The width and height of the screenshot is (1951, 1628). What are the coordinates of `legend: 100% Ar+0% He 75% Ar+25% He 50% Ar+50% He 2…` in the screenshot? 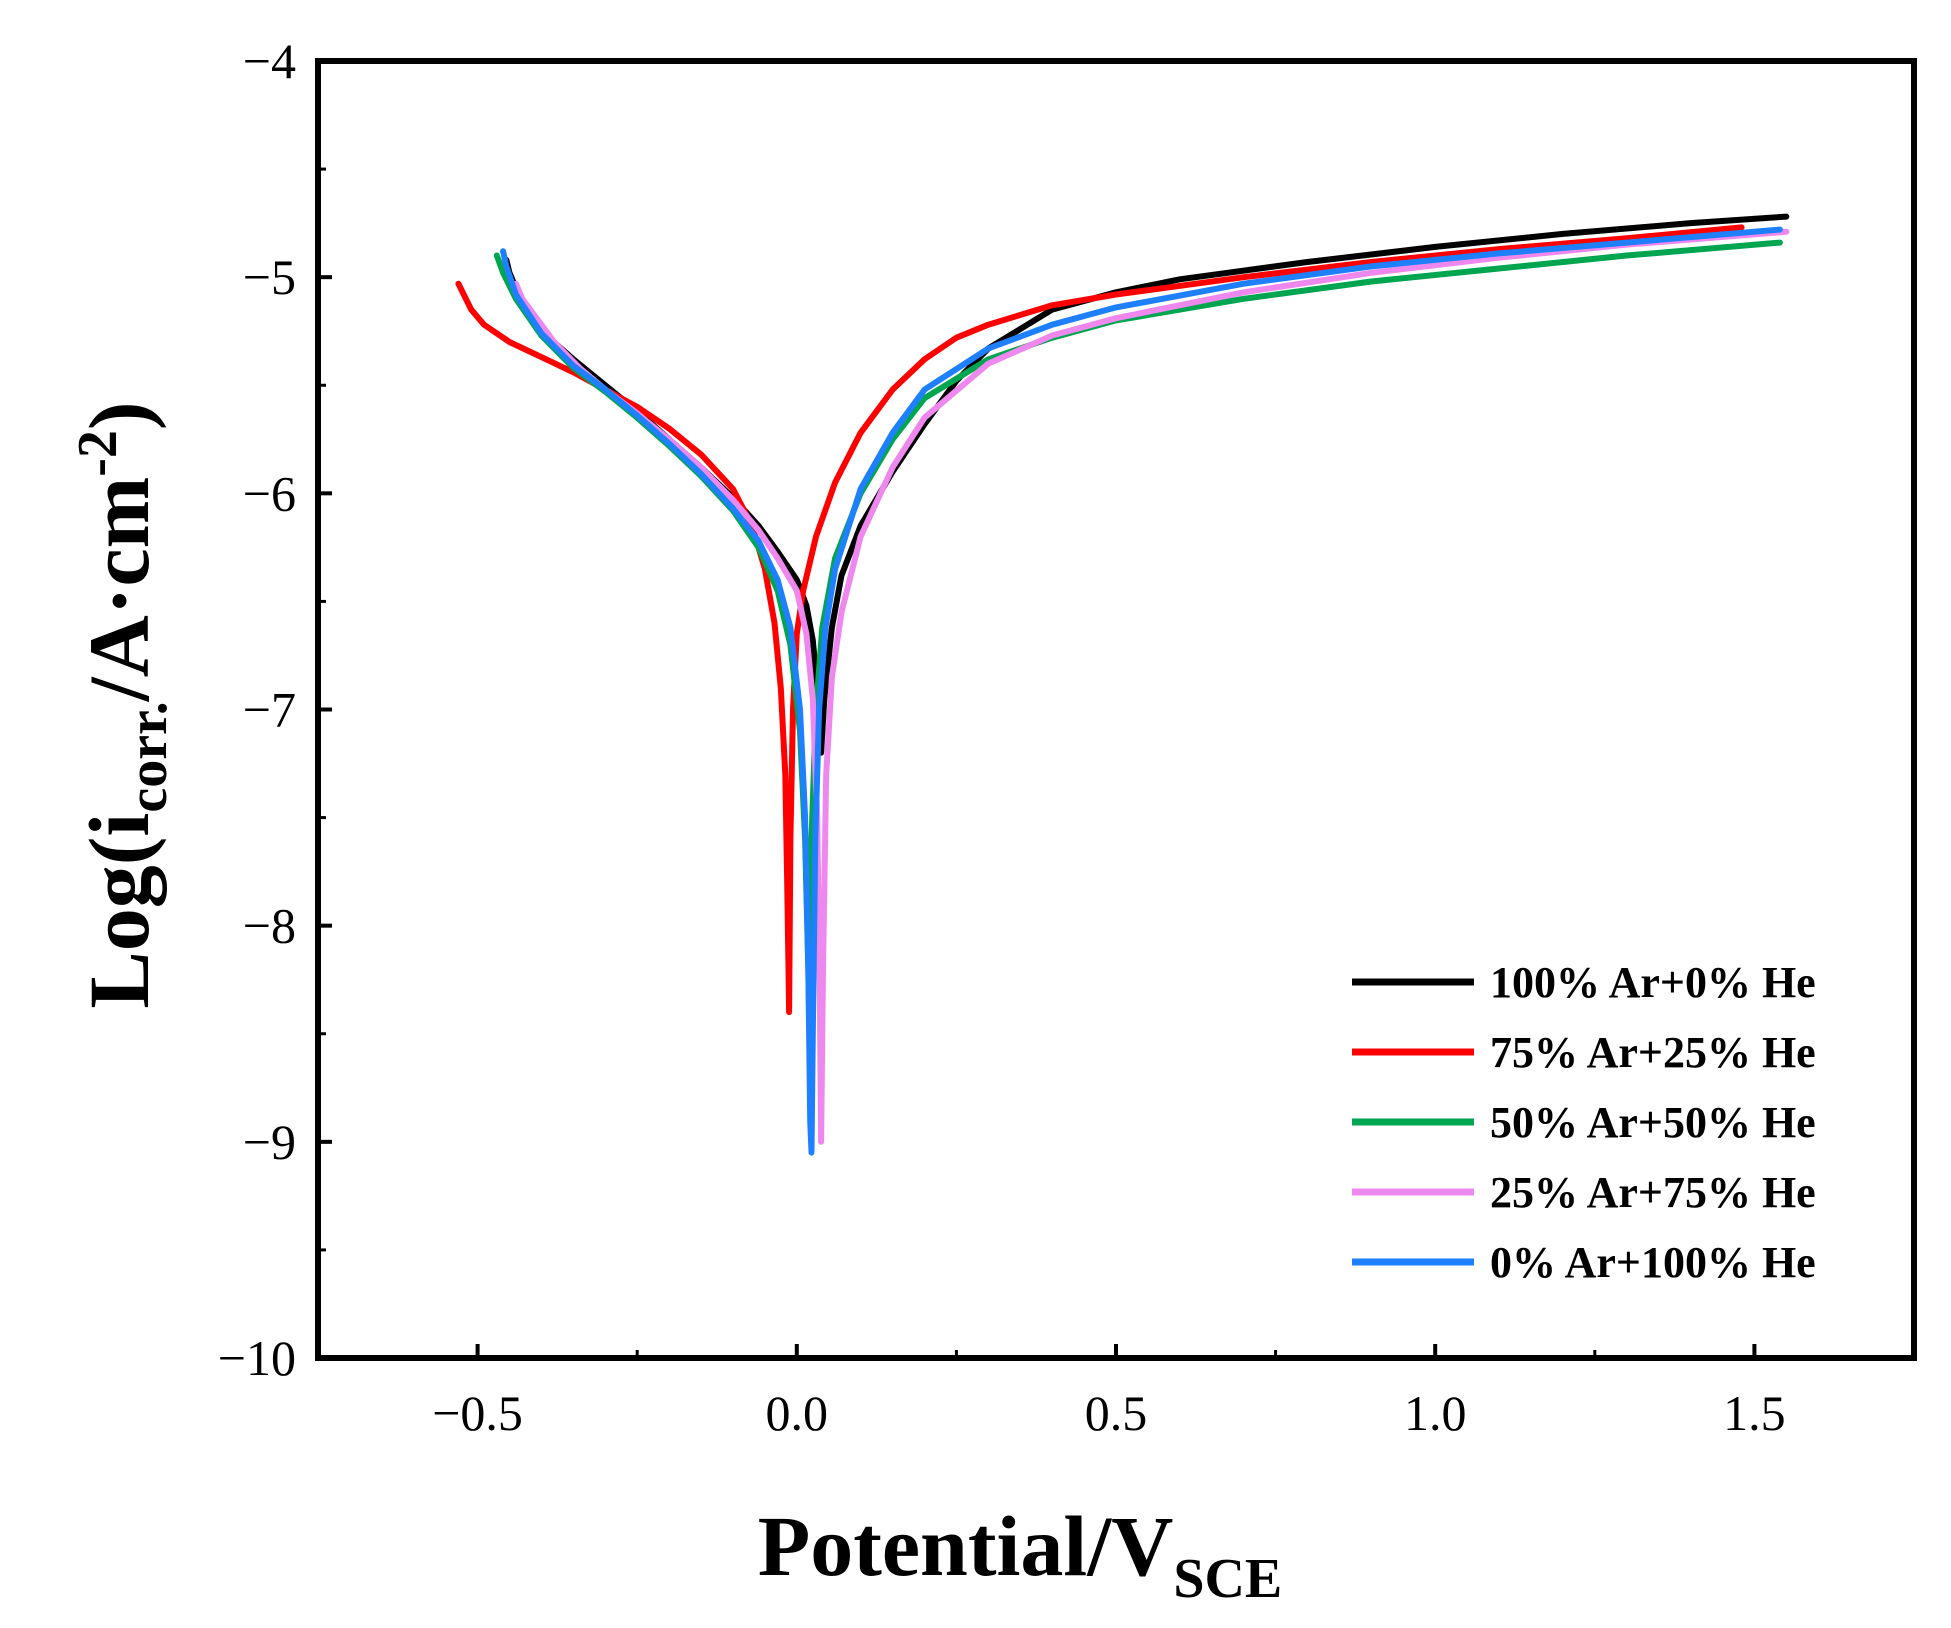 It's located at (1584, 1122).